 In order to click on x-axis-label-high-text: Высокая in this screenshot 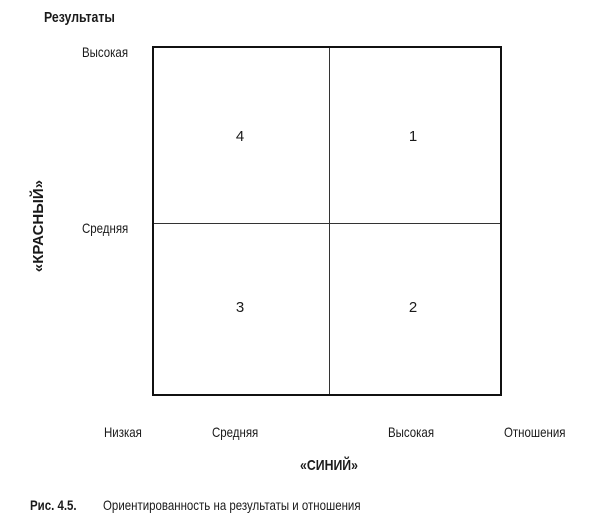, I will do `click(411, 432)`.